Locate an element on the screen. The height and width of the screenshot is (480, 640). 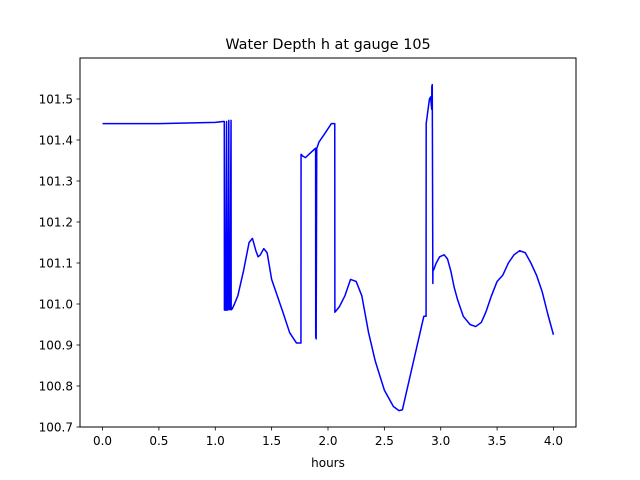
x-tick-label: 4.0 is located at coordinates (553, 441).